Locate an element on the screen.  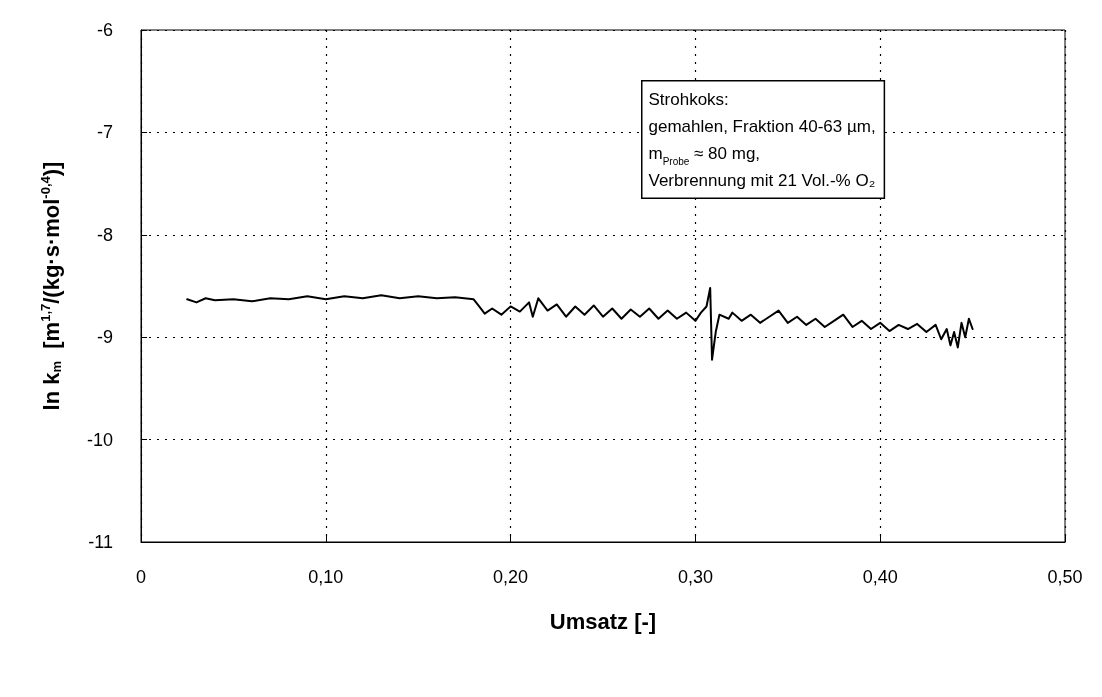
x-tick-label: 0,20 is located at coordinates (511, 577).